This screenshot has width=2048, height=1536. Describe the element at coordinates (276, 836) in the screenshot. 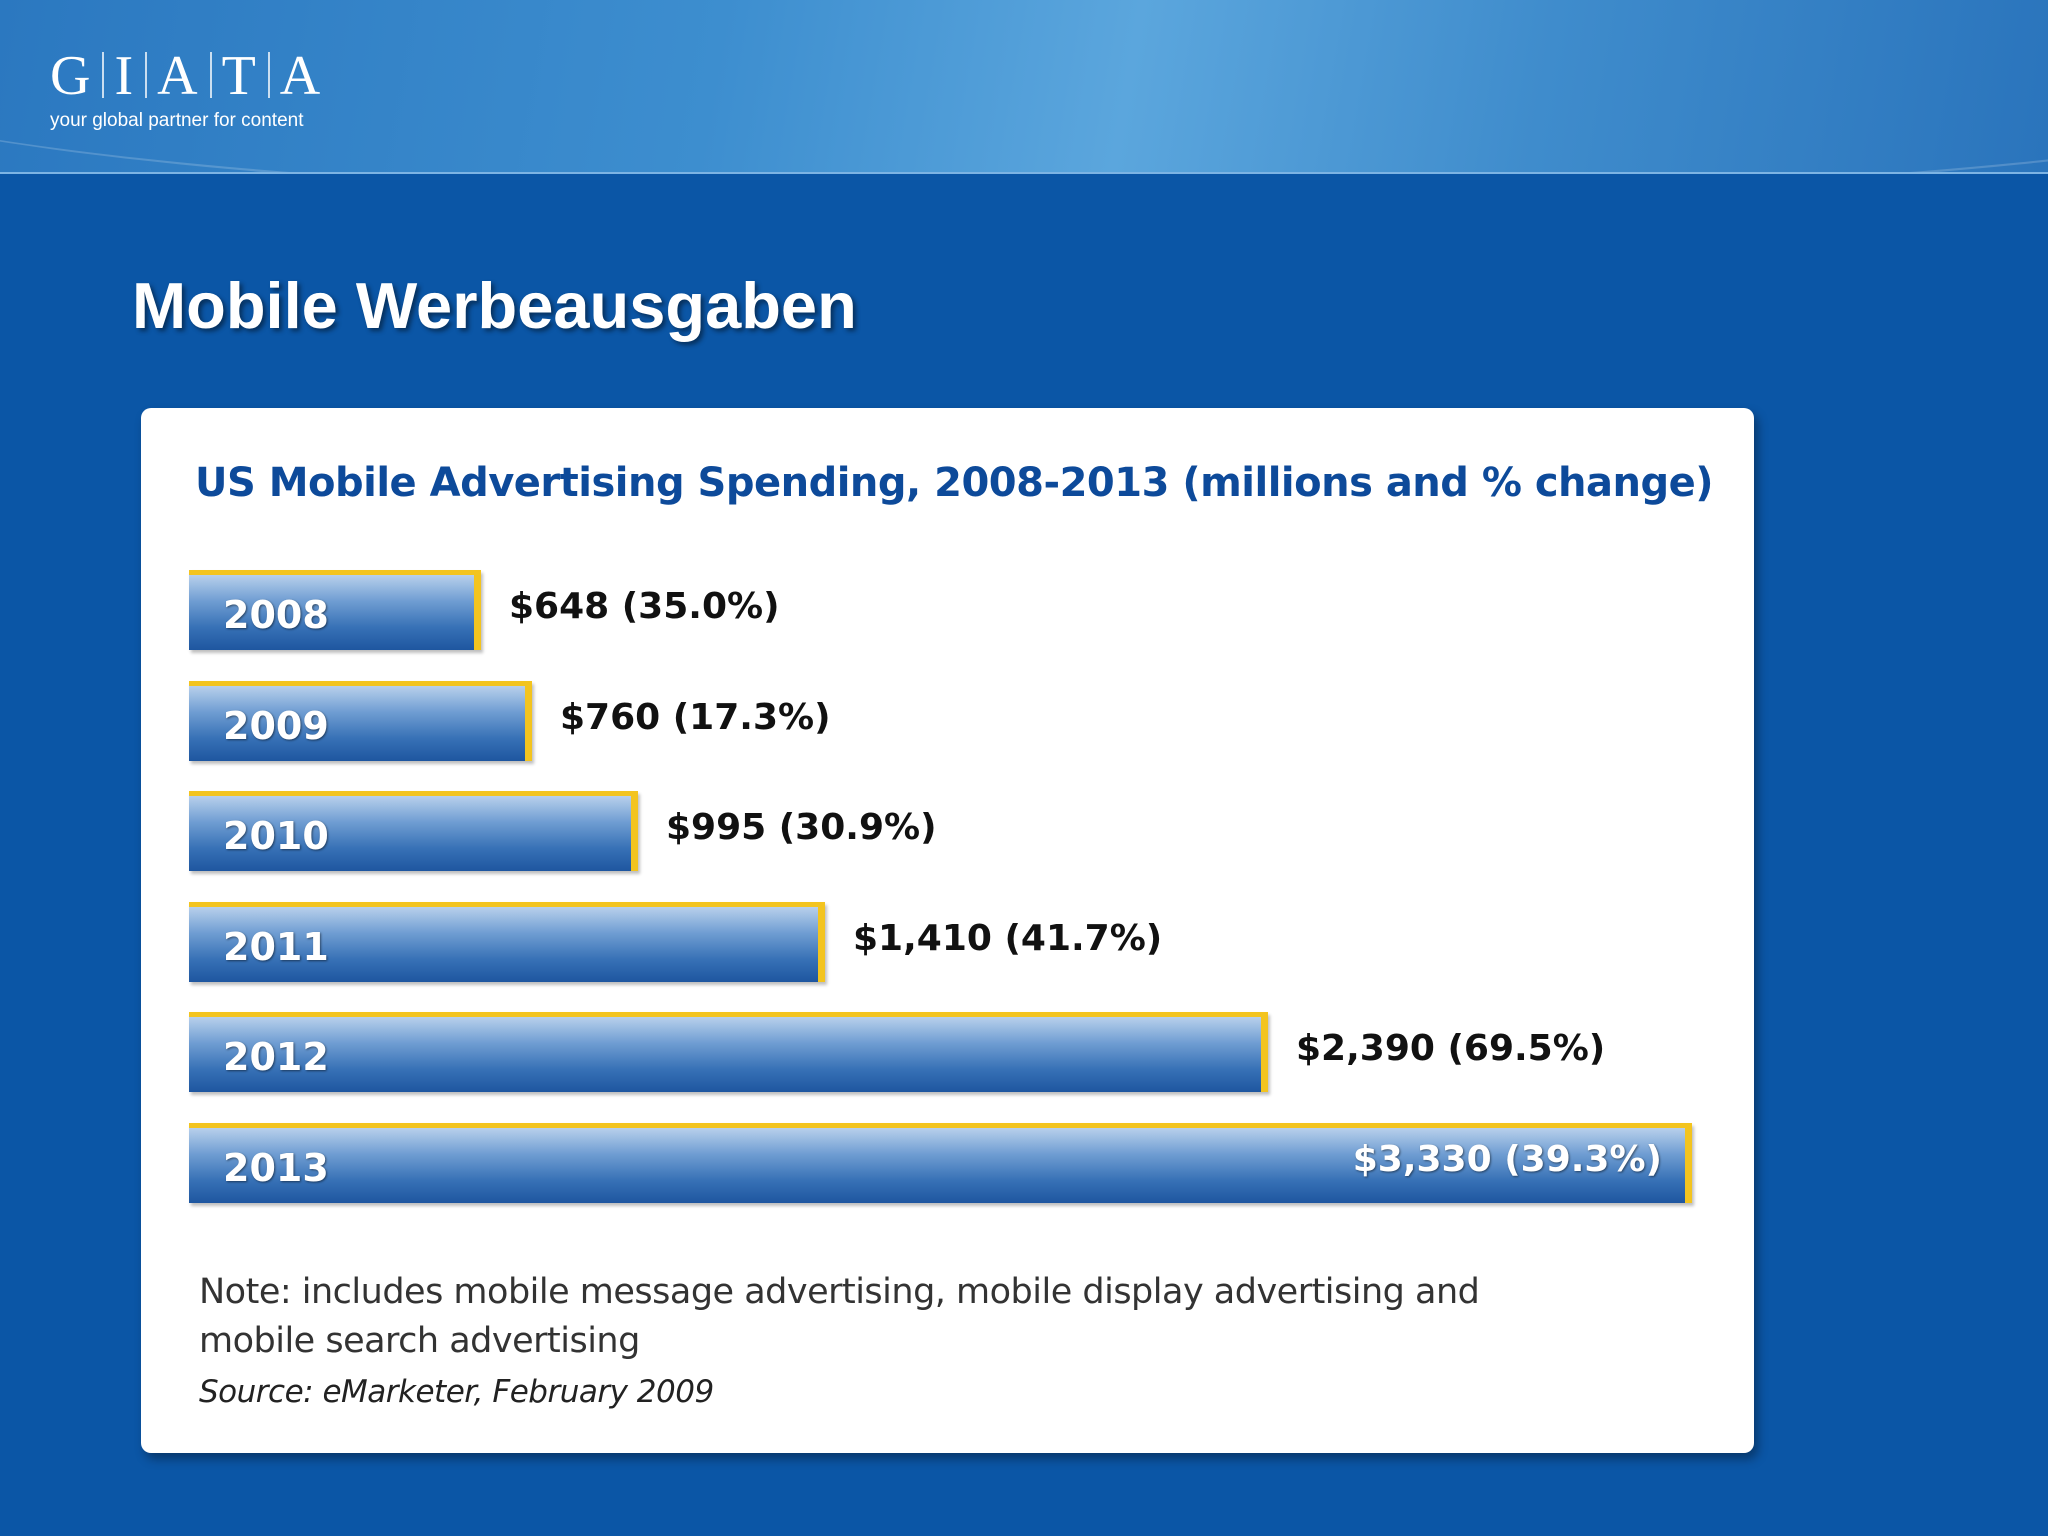

I see `bar-category-label: 2010` at that location.